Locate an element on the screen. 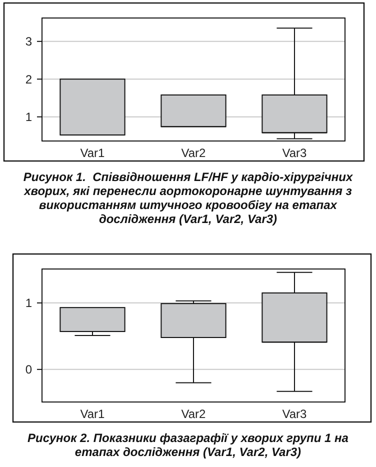 The width and height of the screenshot is (376, 467). y-tick-label: 0 is located at coordinates (28, 369).